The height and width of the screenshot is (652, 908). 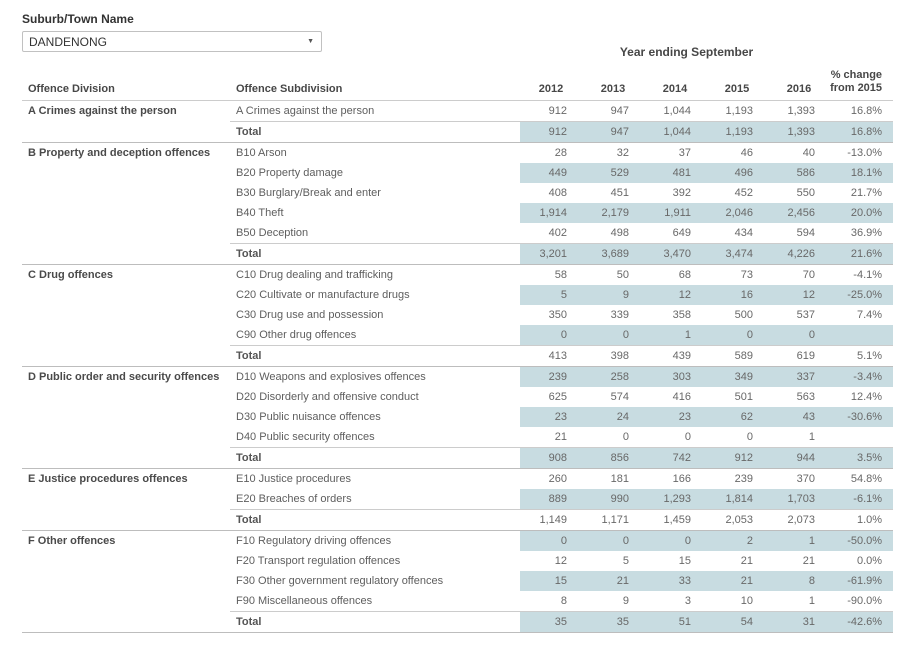 What do you see at coordinates (458, 172) in the screenshot?
I see `table-row: B20 Property damage 449 529 481 496 586 18.1%` at bounding box center [458, 172].